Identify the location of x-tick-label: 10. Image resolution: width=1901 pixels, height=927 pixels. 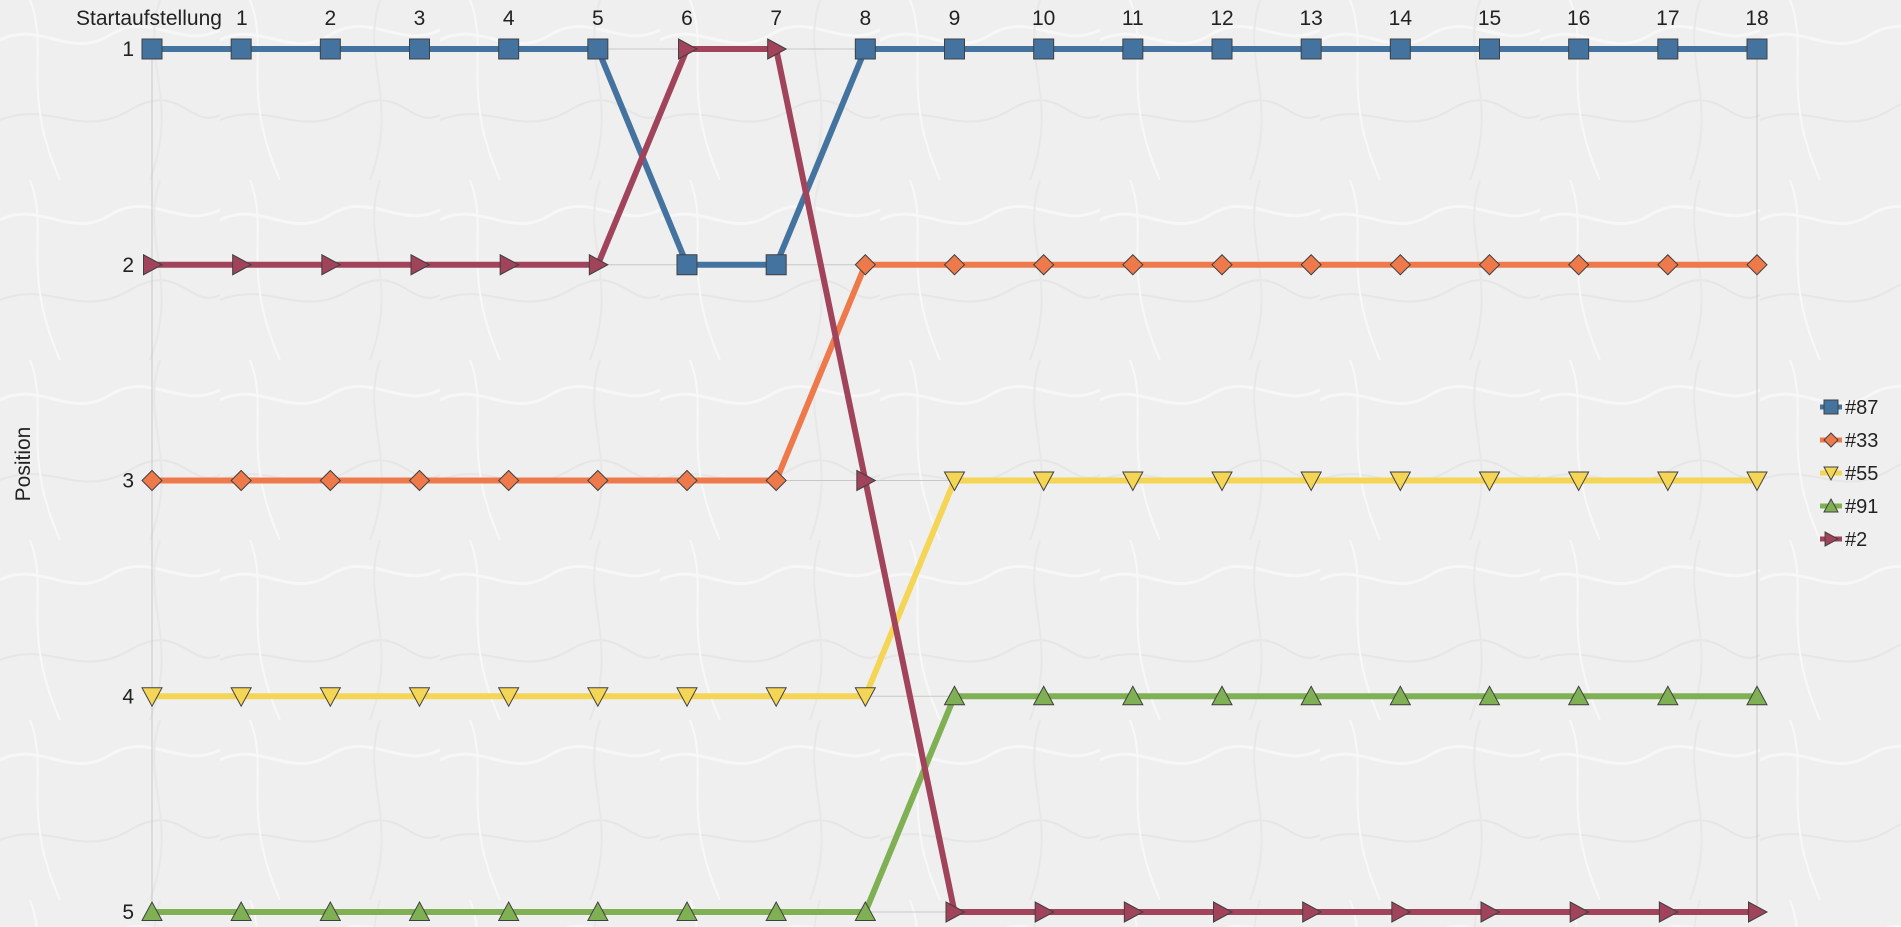
(1043, 18).